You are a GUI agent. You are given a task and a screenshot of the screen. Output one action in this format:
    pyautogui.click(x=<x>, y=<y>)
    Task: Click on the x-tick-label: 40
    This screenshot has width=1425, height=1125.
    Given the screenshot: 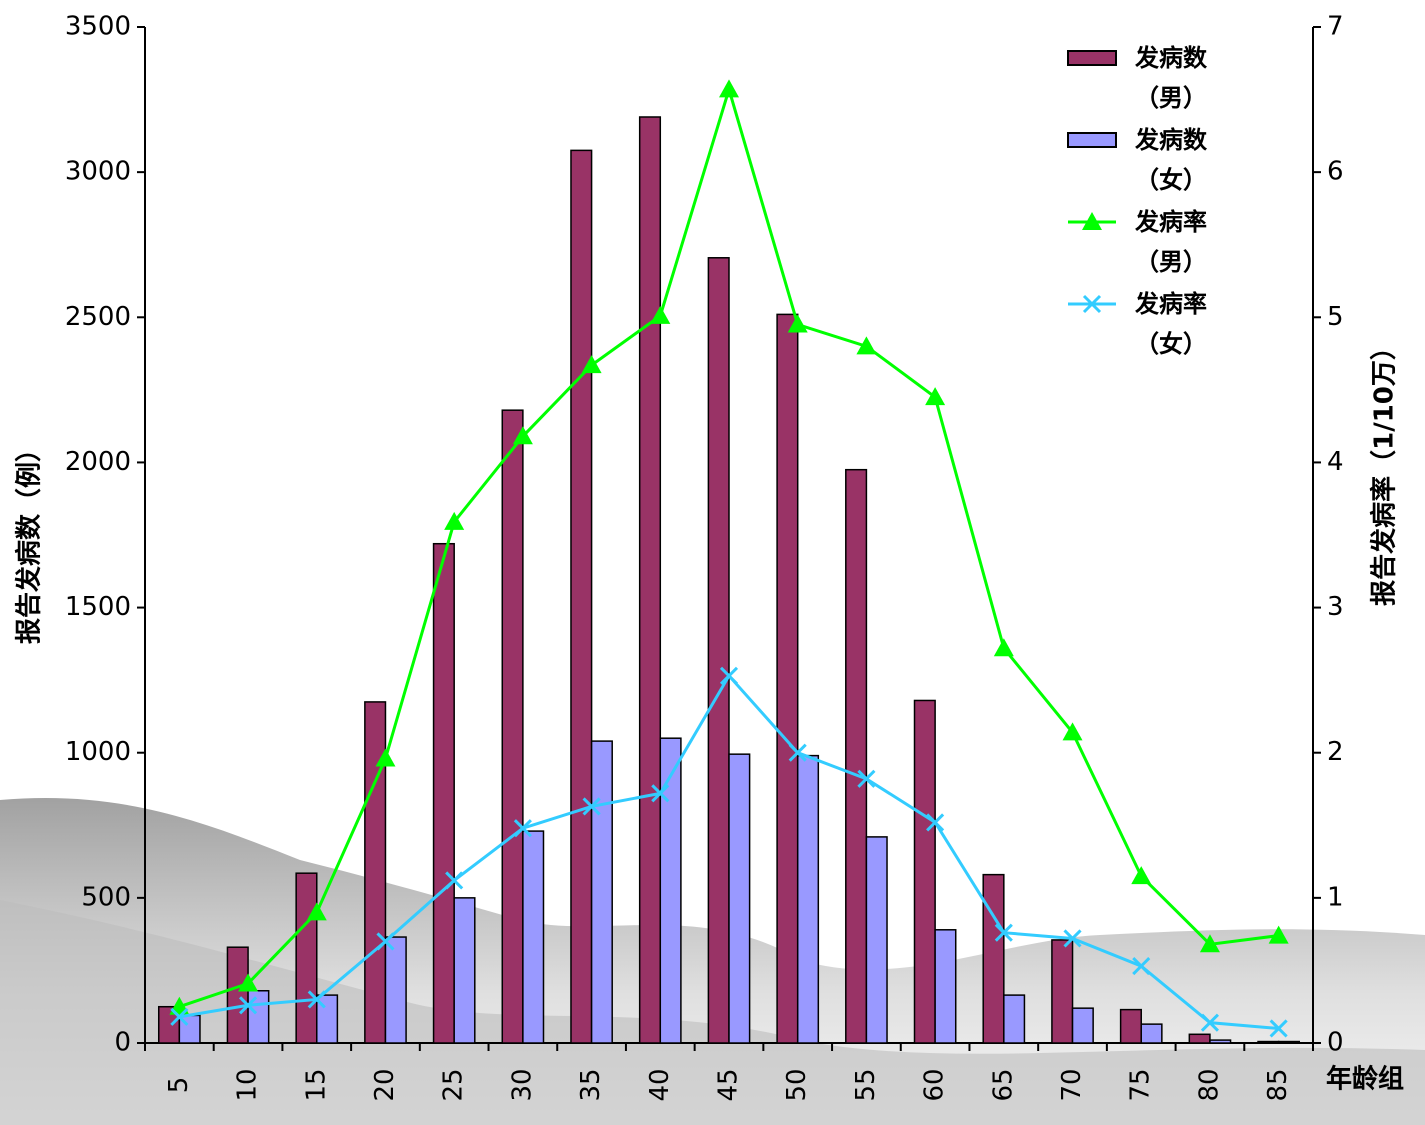 What is the action you would take?
    pyautogui.click(x=660, y=1084)
    